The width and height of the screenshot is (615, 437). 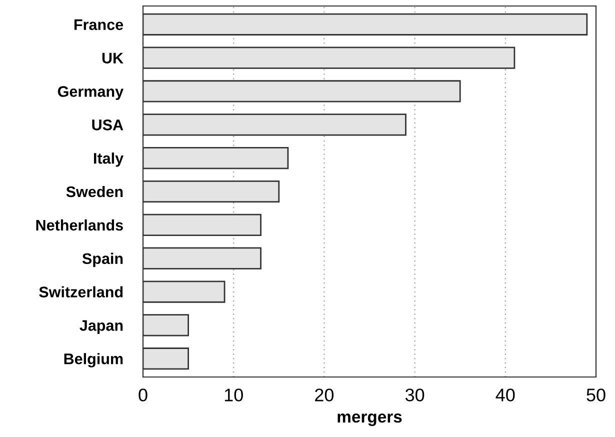 I want to click on y-tick-label: Italy, so click(x=109, y=159).